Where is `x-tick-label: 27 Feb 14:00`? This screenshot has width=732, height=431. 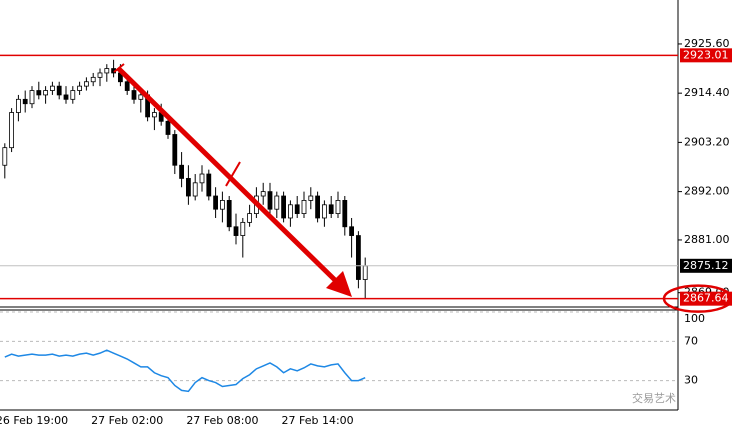
x-tick-label: 27 Feb 14:00 is located at coordinates (318, 420).